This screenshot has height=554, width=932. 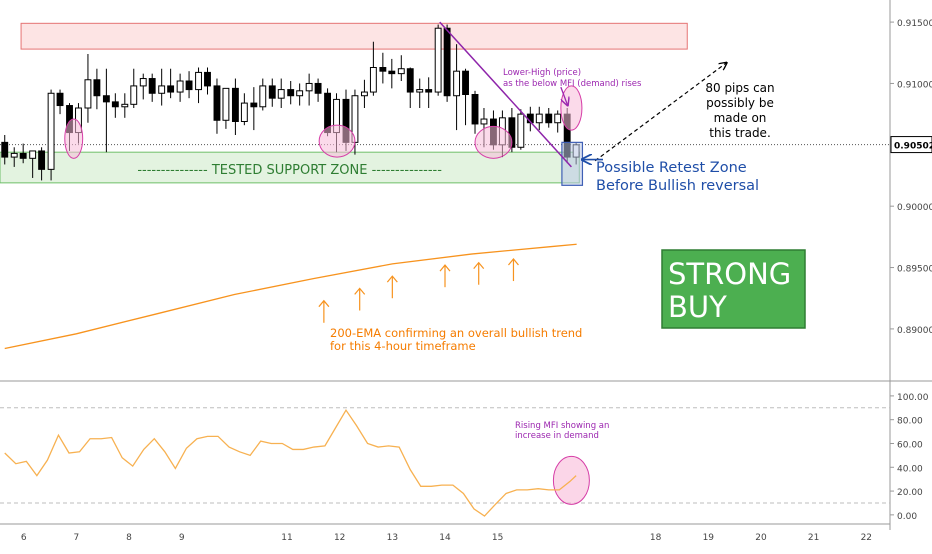 What do you see at coordinates (497, 538) in the screenshot?
I see `time-tick-label-8: 15` at bounding box center [497, 538].